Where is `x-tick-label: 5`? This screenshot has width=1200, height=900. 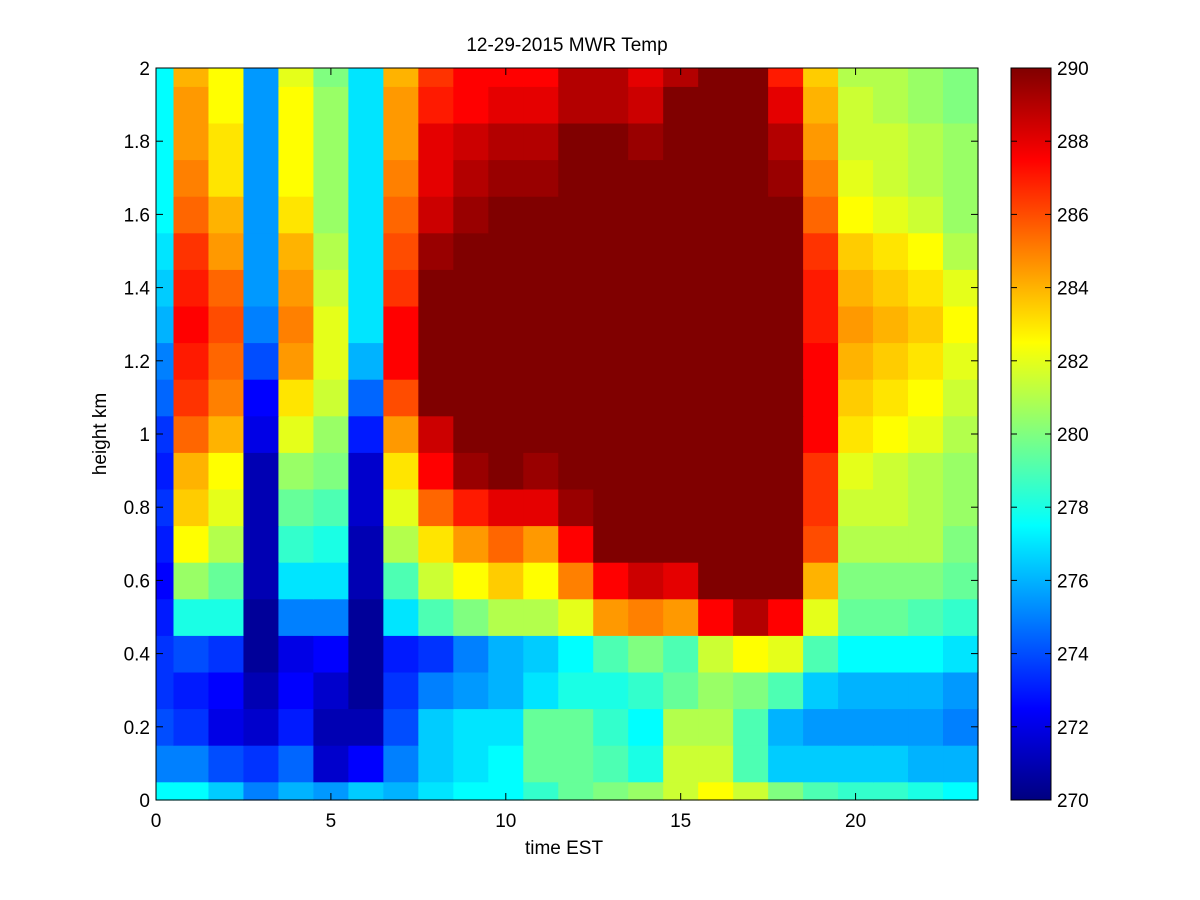 x-tick-label: 5 is located at coordinates (331, 821).